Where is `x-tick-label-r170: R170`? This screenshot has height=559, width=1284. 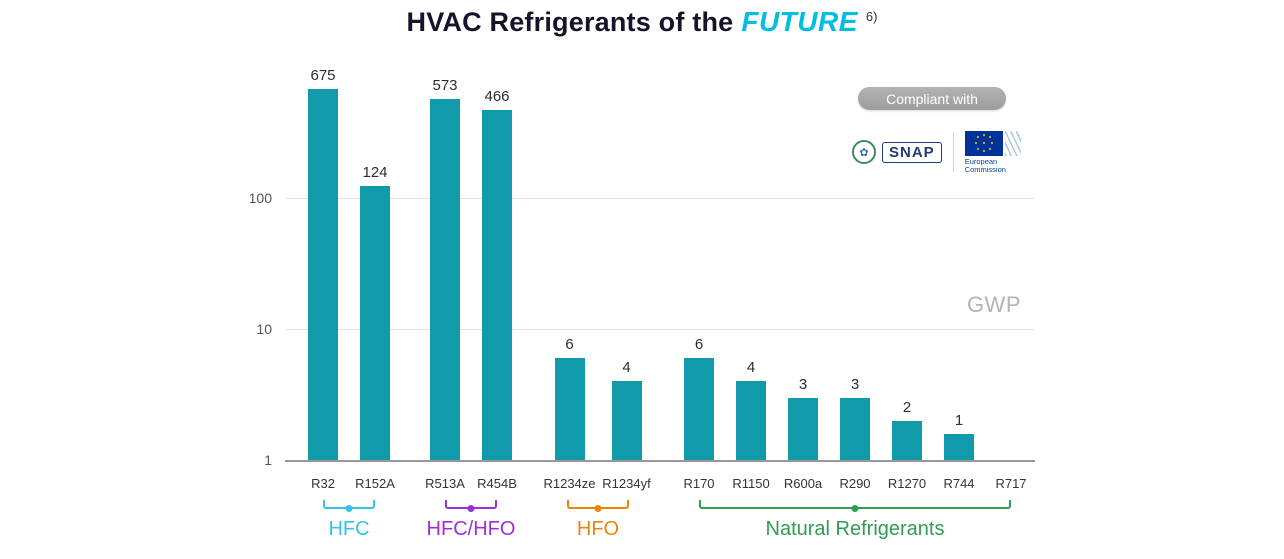 x-tick-label-r170: R170 is located at coordinates (699, 483).